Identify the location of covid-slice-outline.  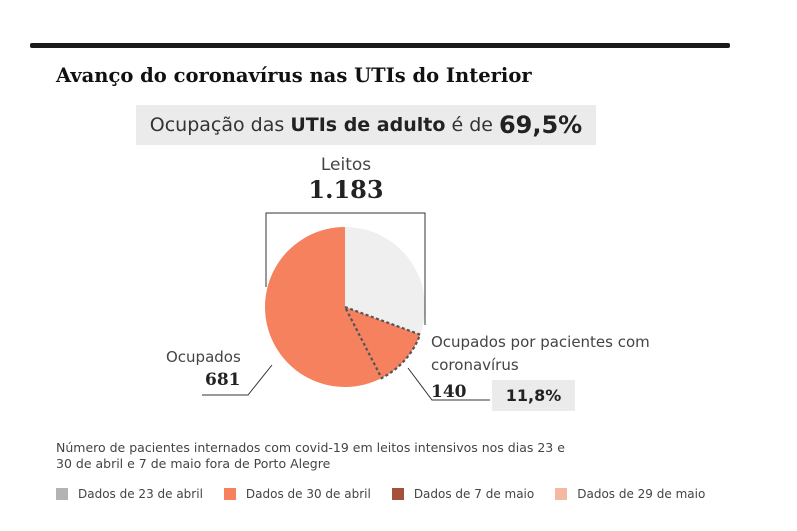
(382, 342).